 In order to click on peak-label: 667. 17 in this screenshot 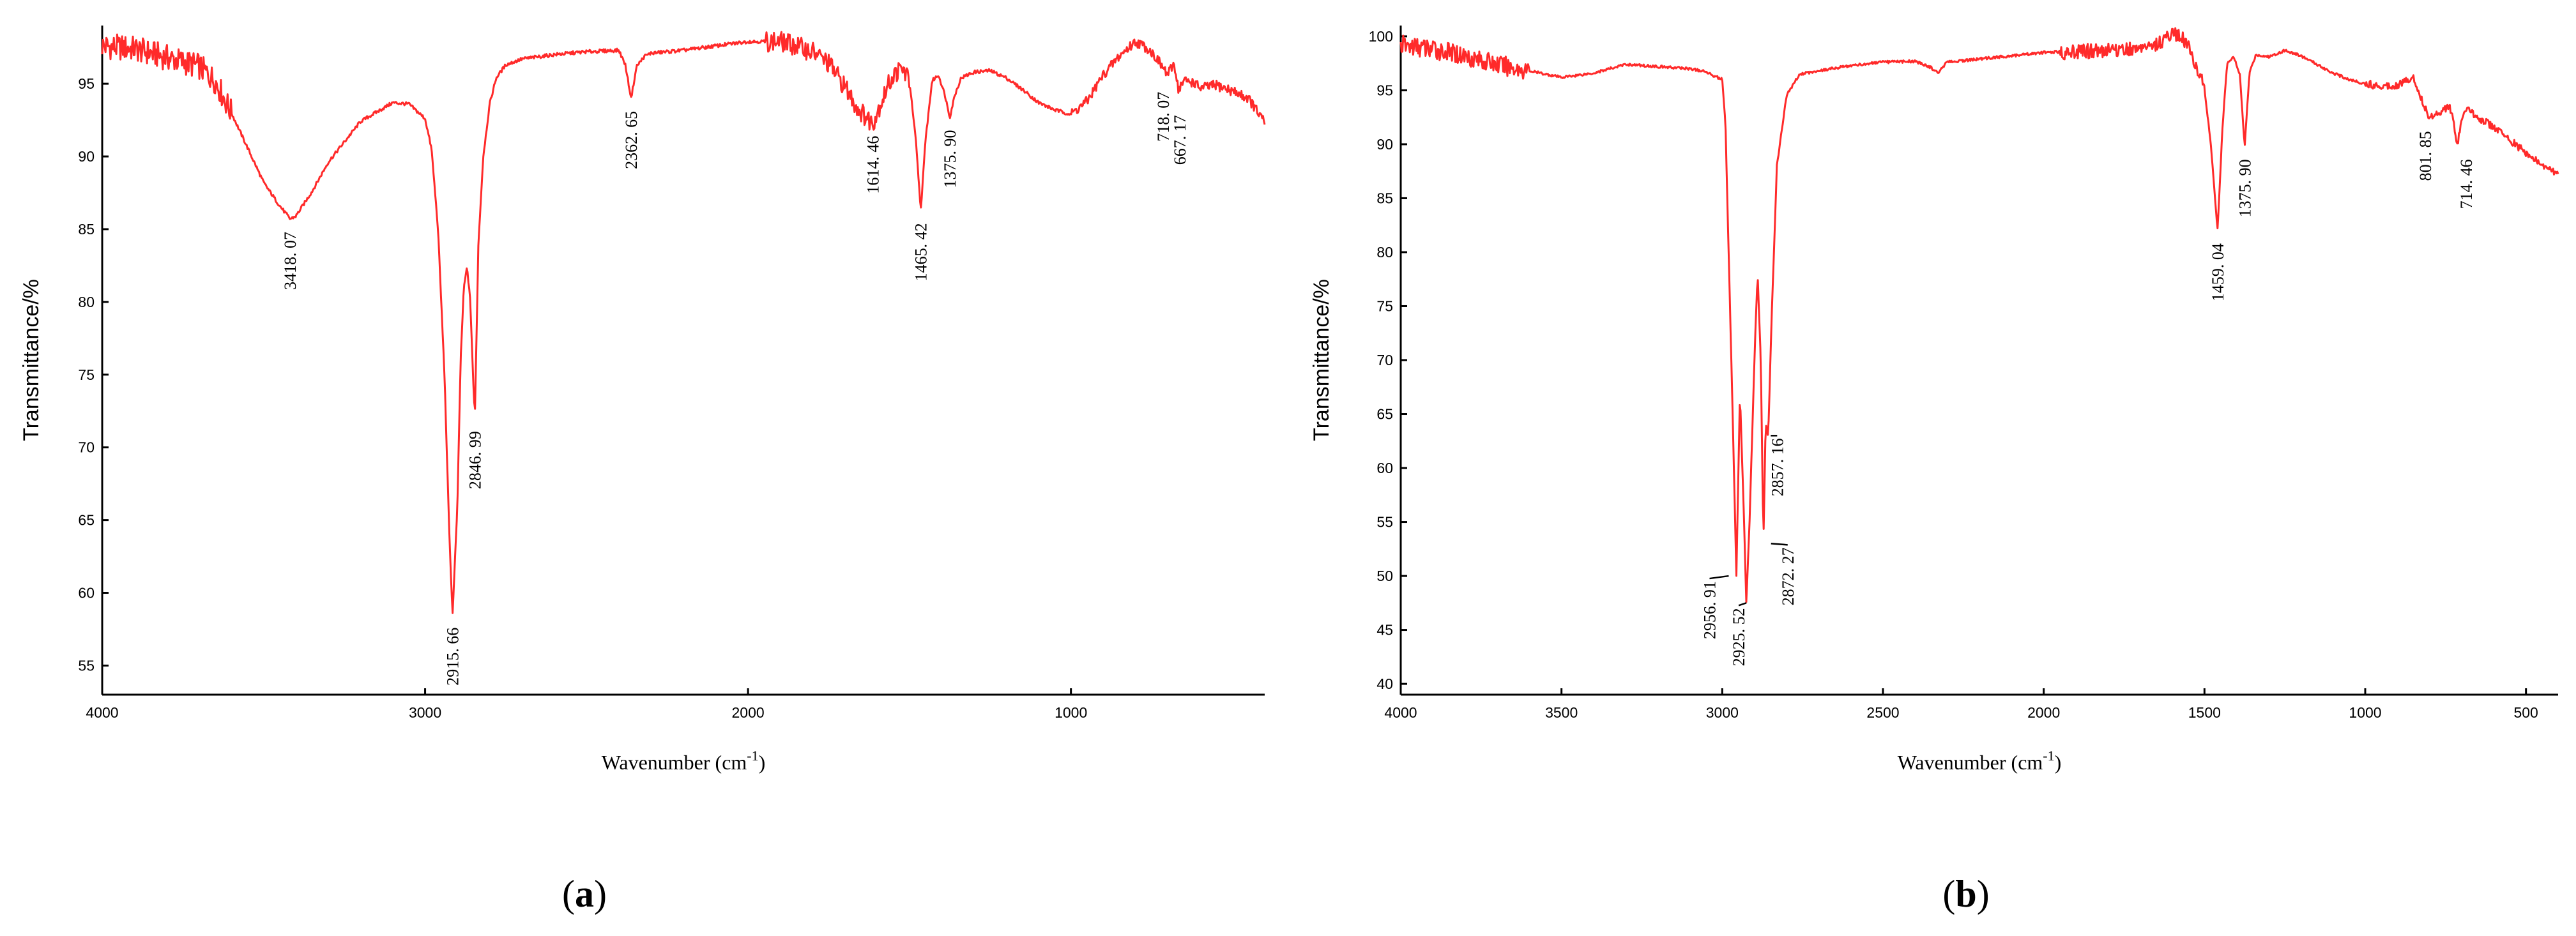, I will do `click(1180, 140)`.